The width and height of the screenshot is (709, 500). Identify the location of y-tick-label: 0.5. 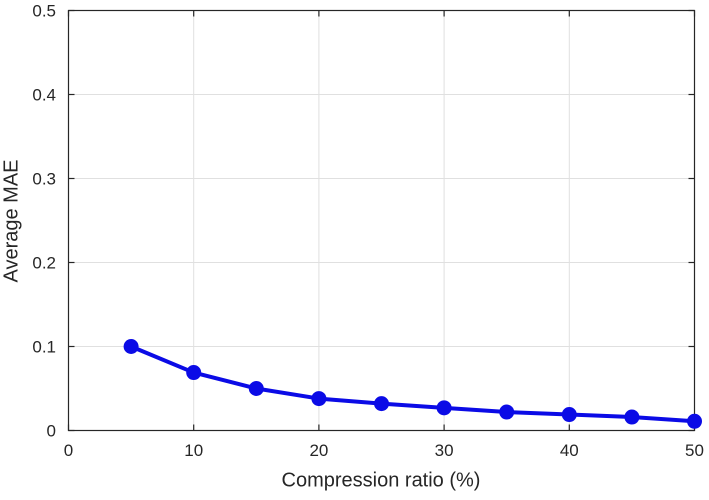
(44, 11).